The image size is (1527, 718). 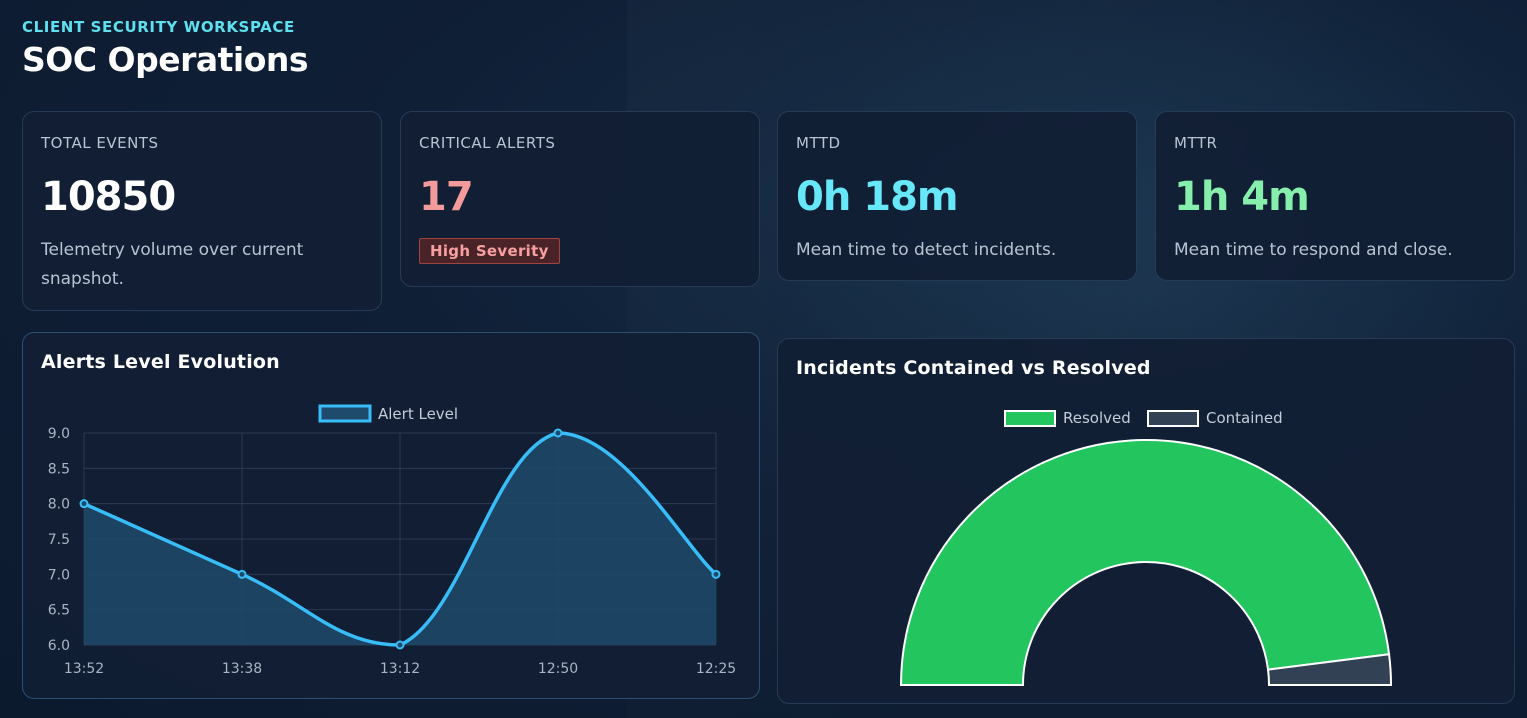 I want to click on series-line, so click(x=400, y=539).